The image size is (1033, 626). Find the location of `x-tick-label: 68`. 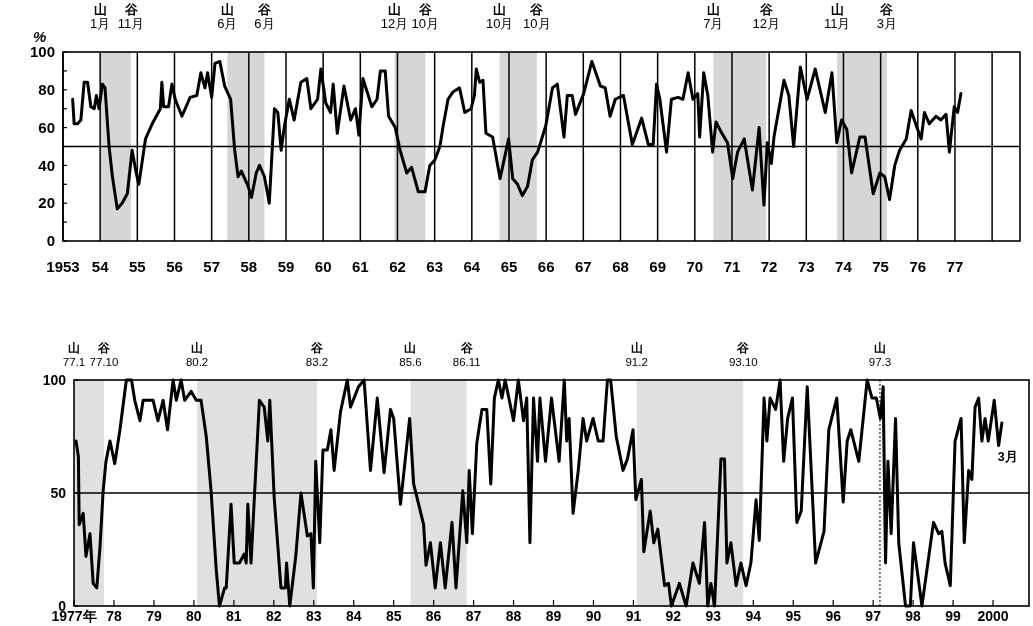

x-tick-label: 68 is located at coordinates (620, 266).